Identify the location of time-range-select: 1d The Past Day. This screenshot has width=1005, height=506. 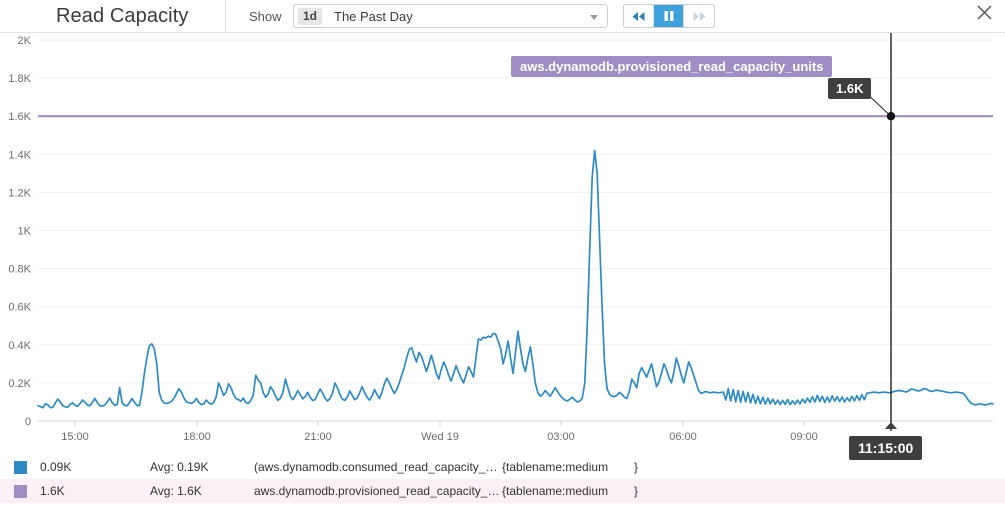
(450, 16).